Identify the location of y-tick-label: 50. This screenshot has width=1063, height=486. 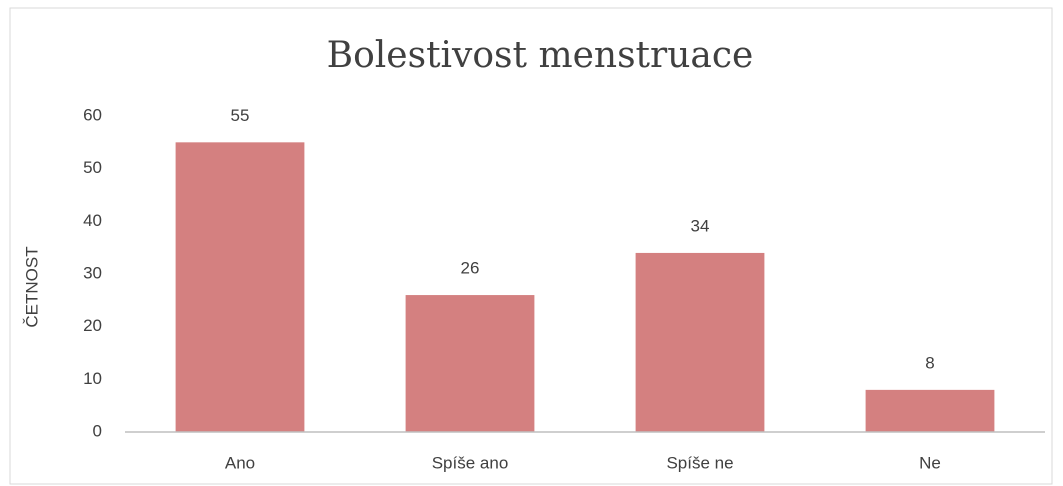
(92, 167).